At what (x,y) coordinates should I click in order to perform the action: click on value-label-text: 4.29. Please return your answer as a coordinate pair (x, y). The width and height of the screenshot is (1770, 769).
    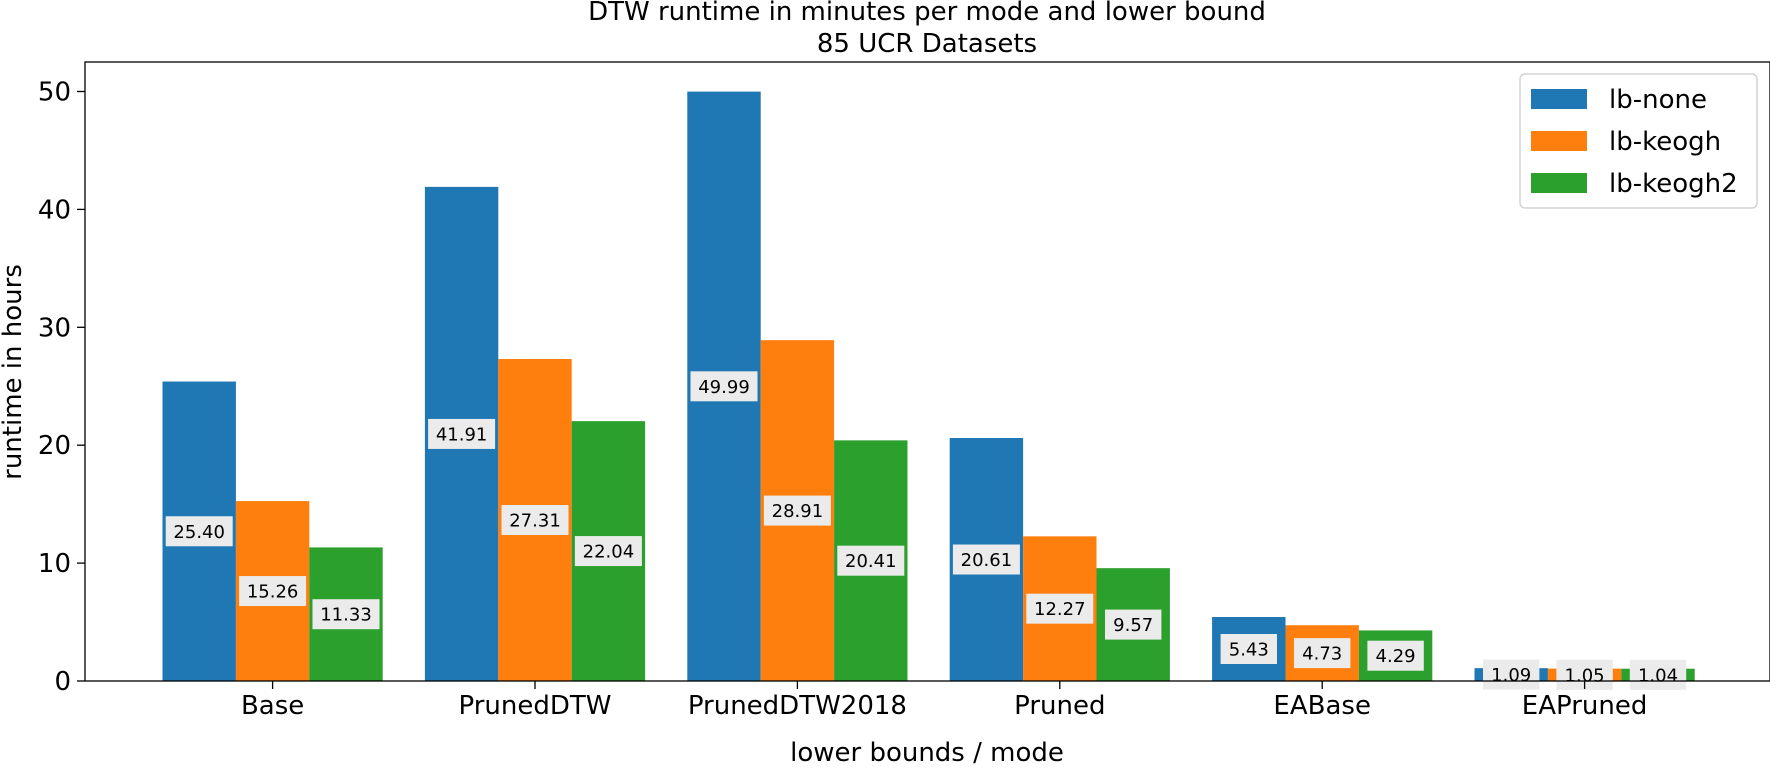
    Looking at the image, I should click on (1396, 656).